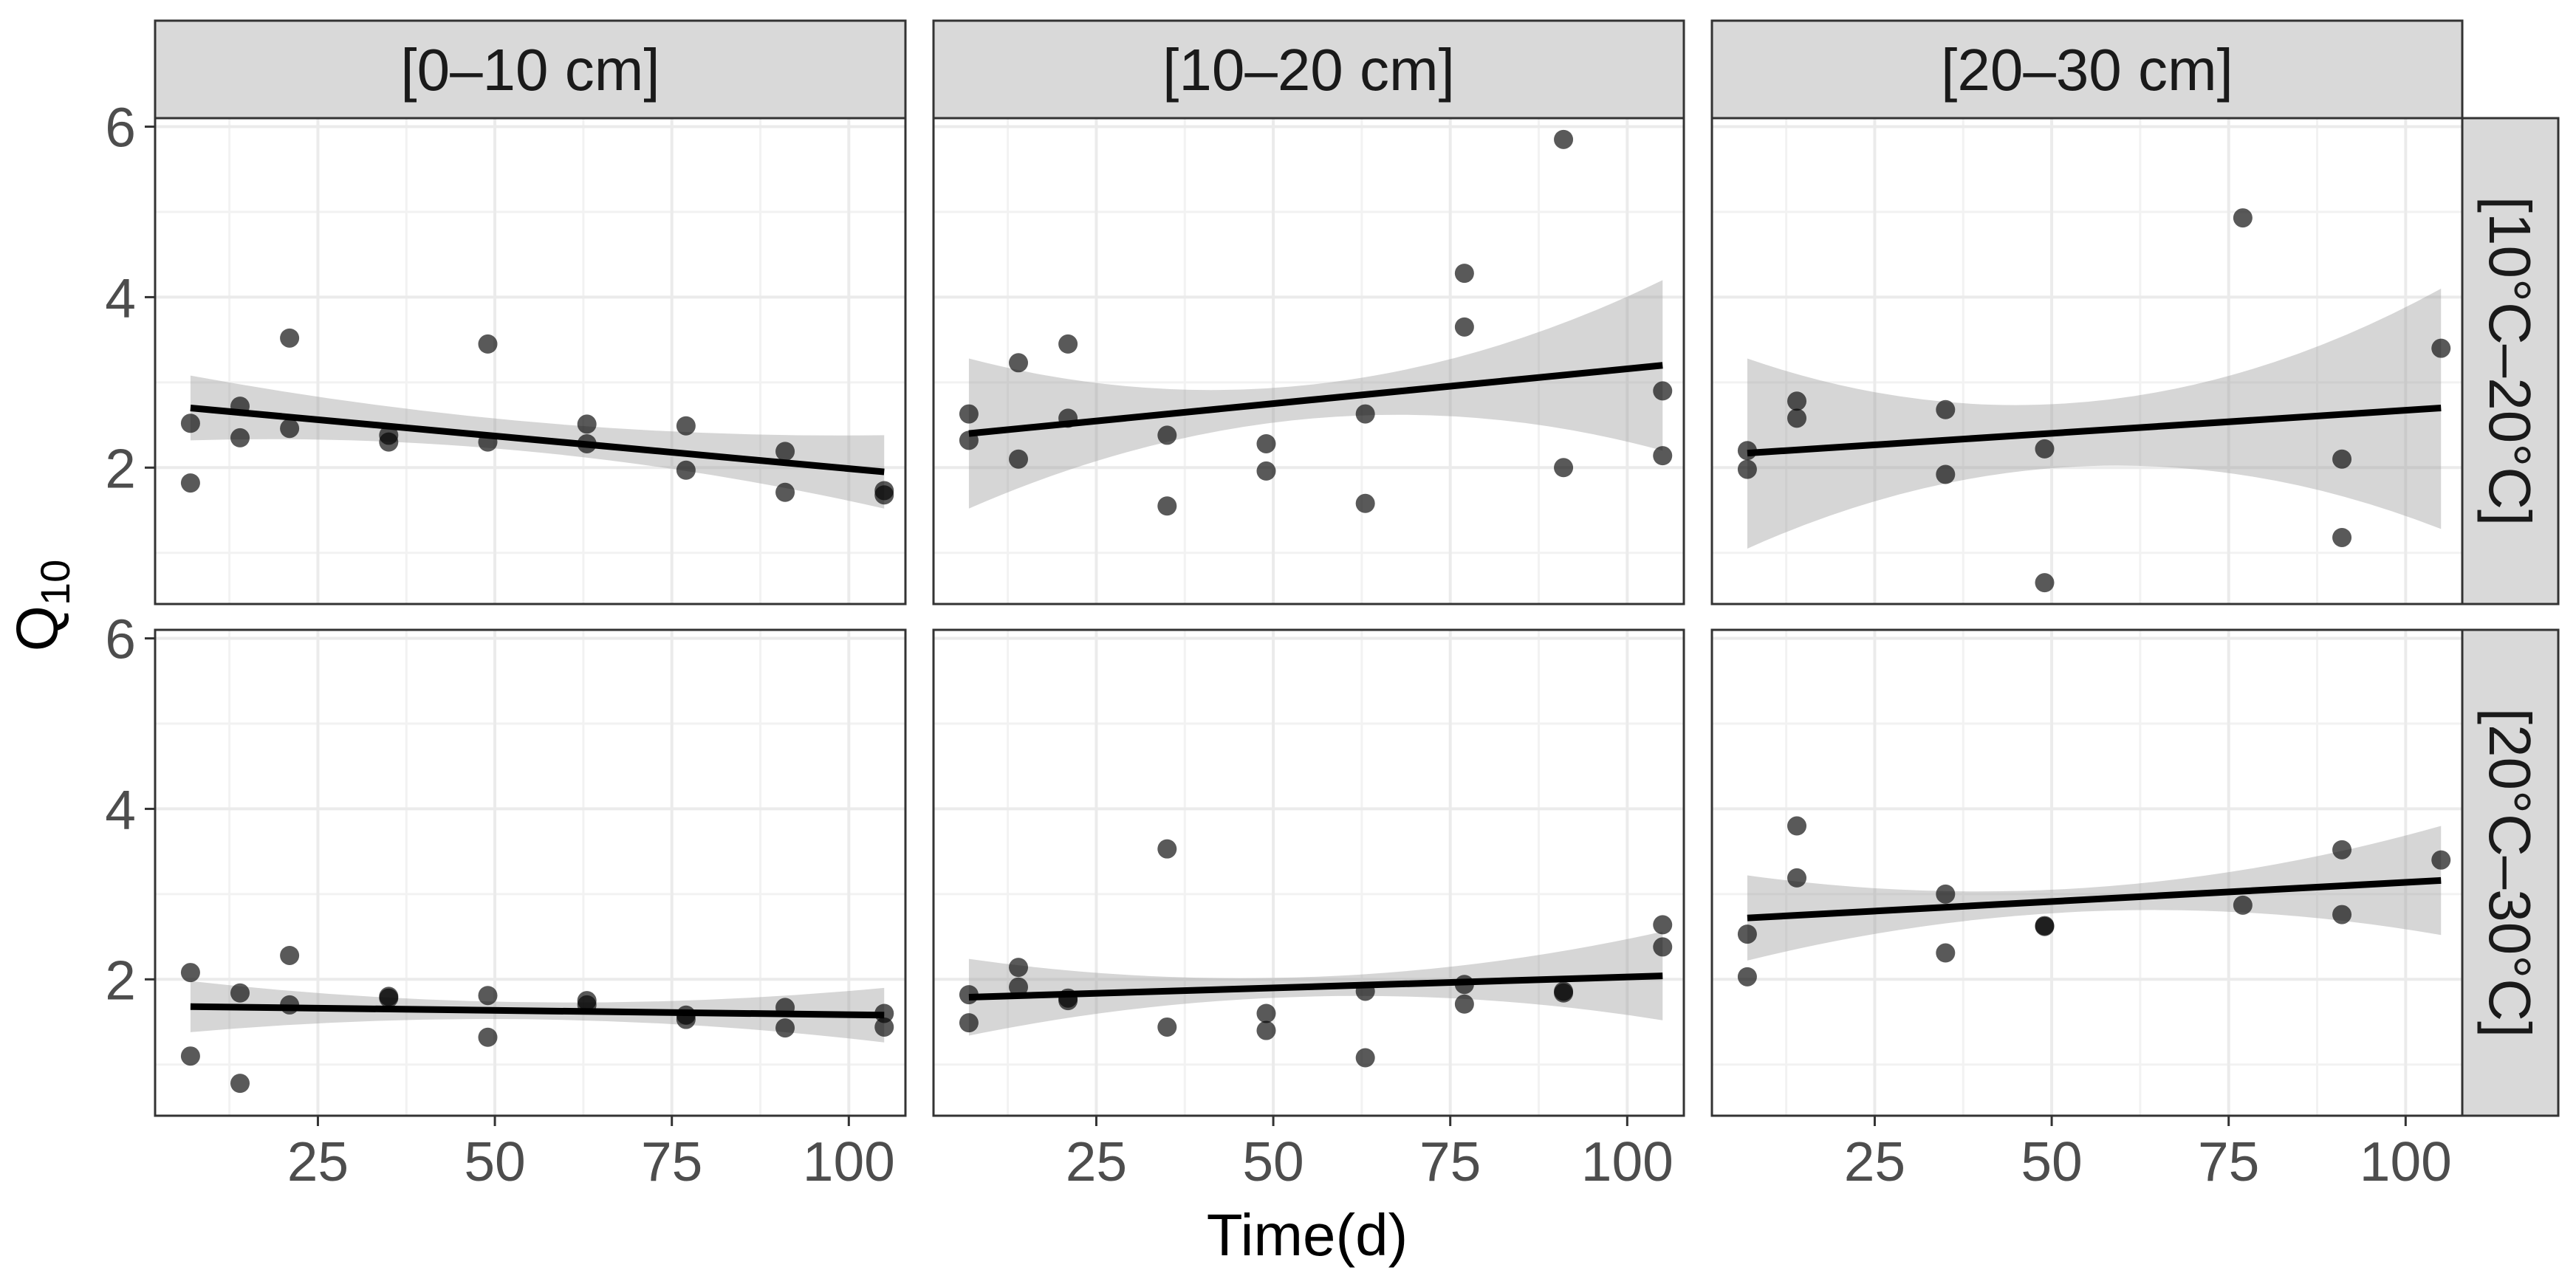 The width and height of the screenshot is (2576, 1273). Describe the element at coordinates (120, 980) in the screenshot. I see `y-tick-label: 2` at that location.